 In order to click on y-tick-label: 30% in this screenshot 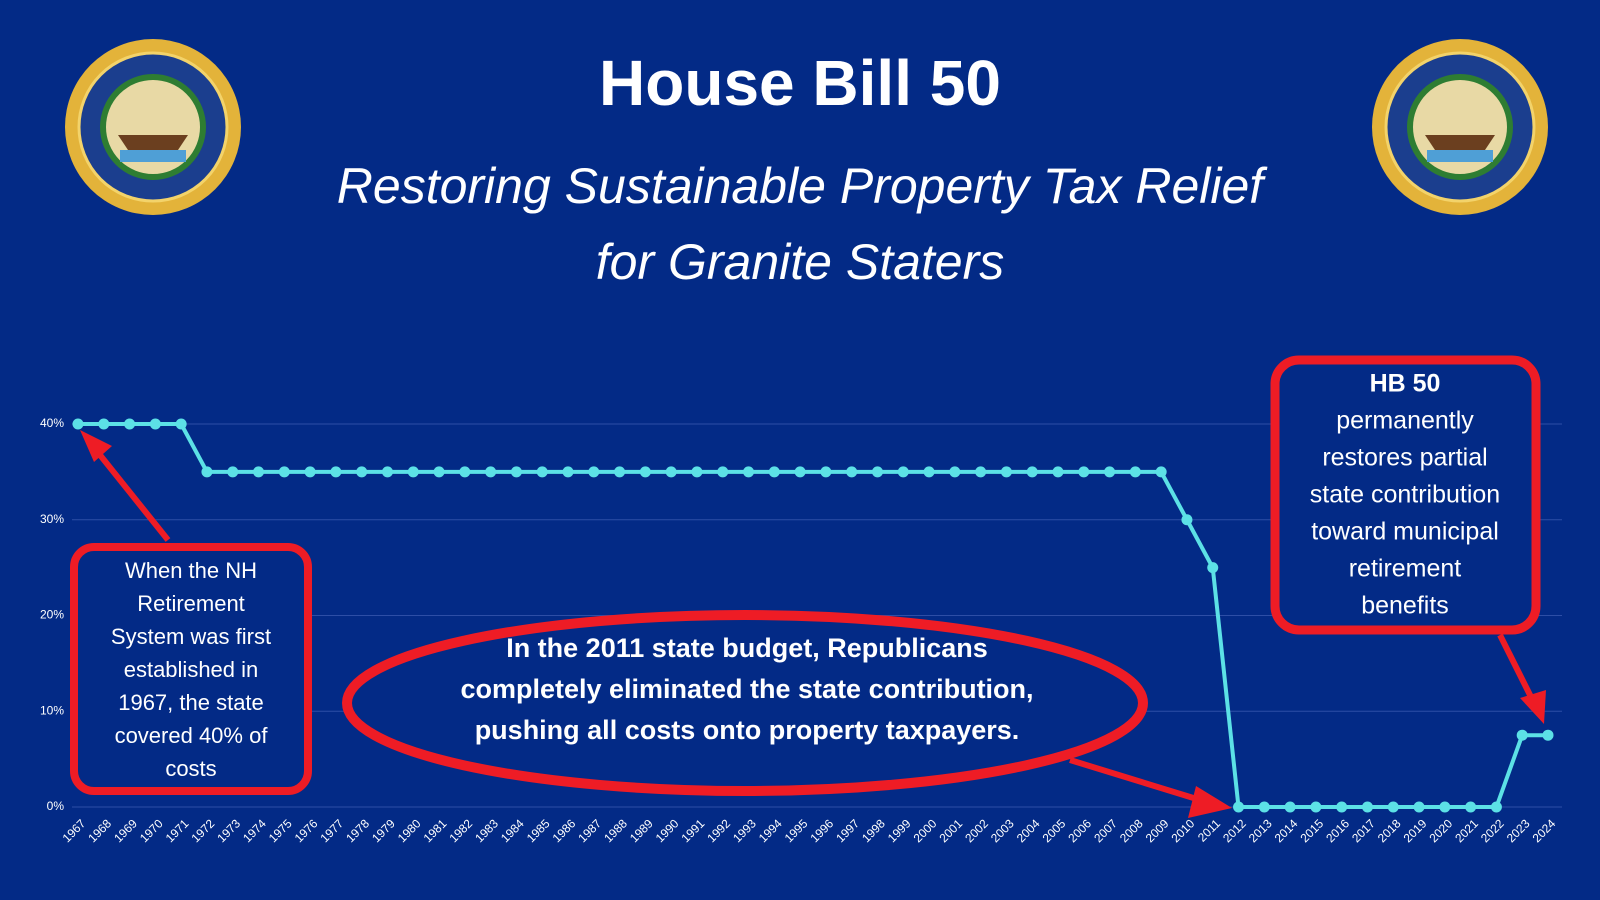, I will do `click(52, 519)`.